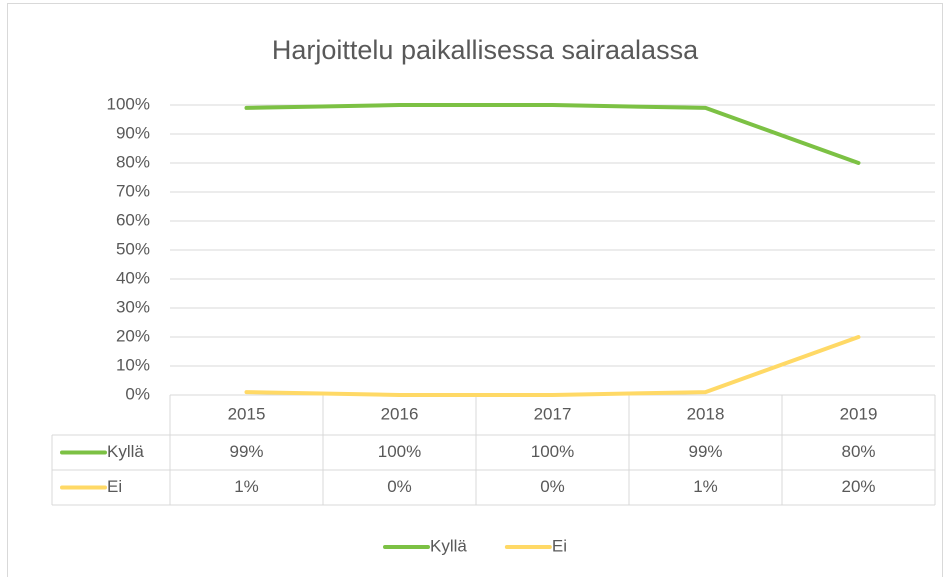  I want to click on y-tick-label: 100%, so click(128, 103).